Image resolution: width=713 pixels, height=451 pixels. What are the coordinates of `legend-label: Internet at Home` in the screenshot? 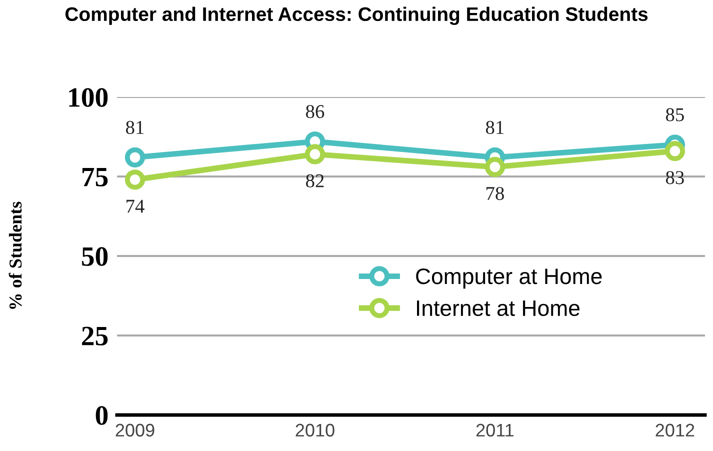 It's located at (498, 308).